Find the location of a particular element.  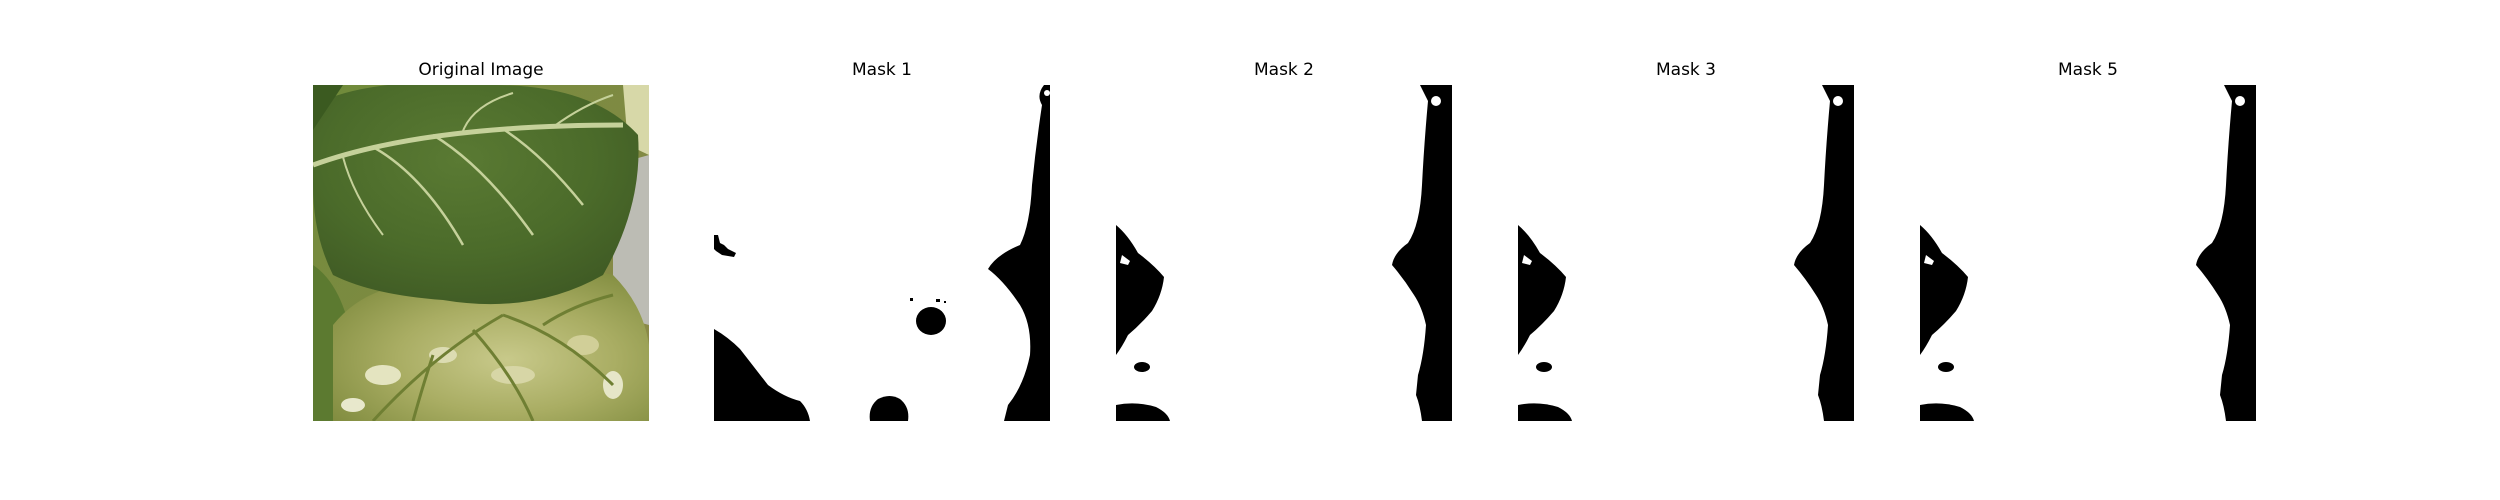

panel-mask-5: Mask 5 is located at coordinates (2088, 250).